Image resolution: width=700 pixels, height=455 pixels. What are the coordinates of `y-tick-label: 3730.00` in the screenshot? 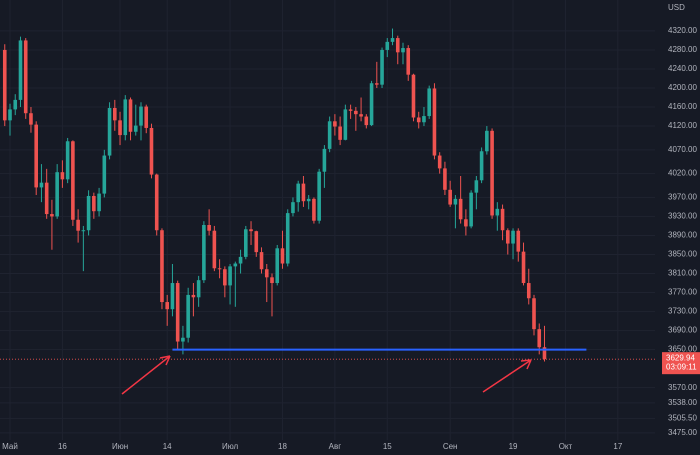 It's located at (682, 311).